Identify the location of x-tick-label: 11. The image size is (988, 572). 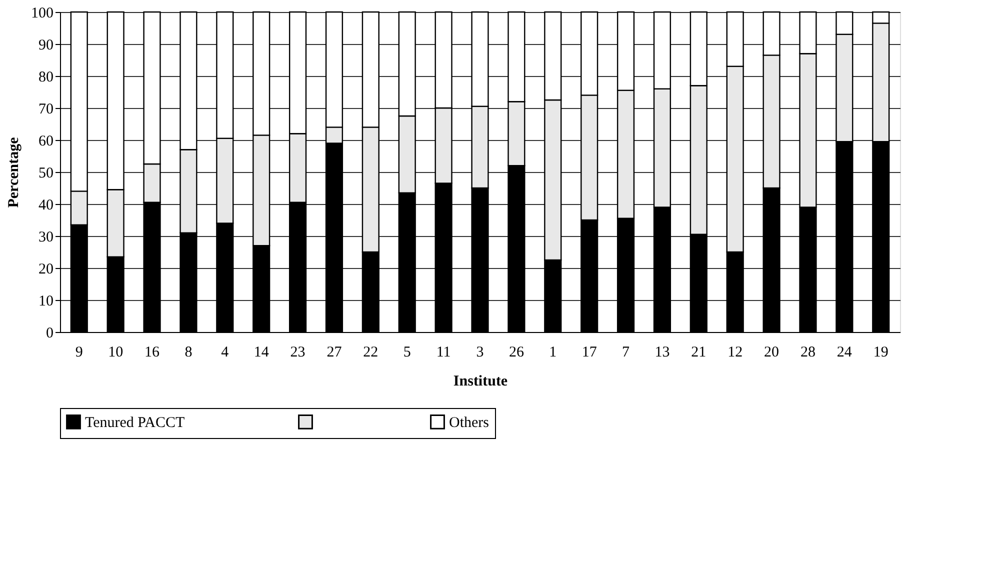
(443, 352).